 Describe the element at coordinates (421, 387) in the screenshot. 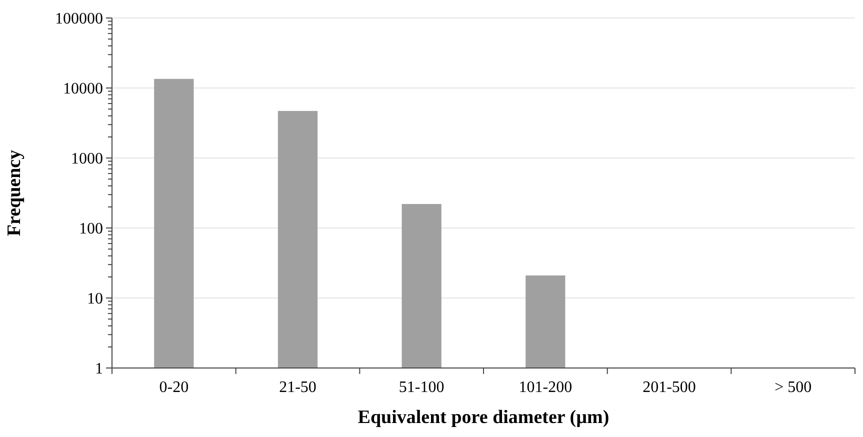

I see `x-tick-label: 51-100` at that location.